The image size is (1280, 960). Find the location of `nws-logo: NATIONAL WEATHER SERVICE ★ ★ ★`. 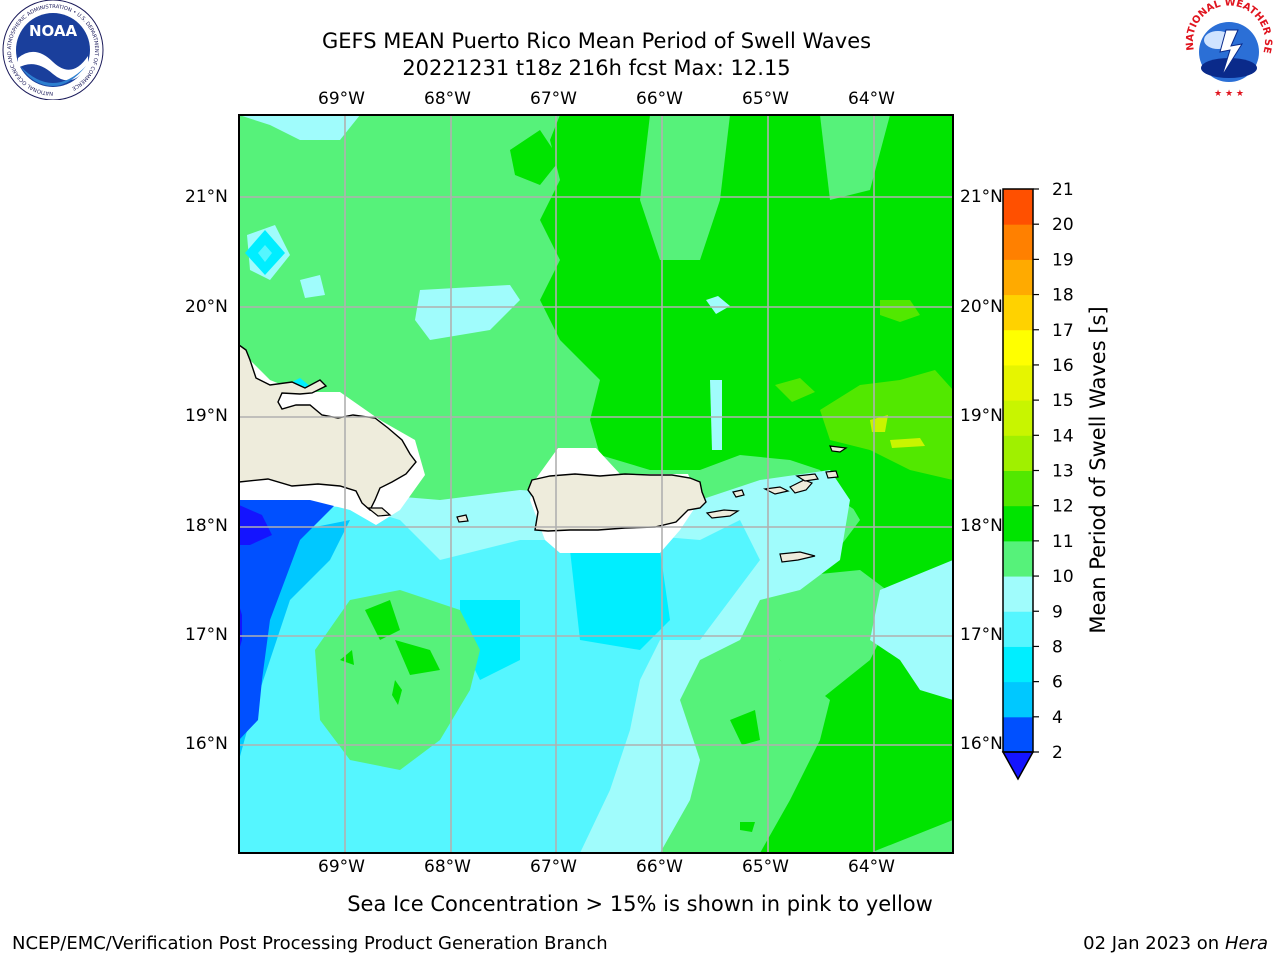

nws-logo: NATIONAL WEATHER SERVICE ★ ★ ★ is located at coordinates (1226, 49).